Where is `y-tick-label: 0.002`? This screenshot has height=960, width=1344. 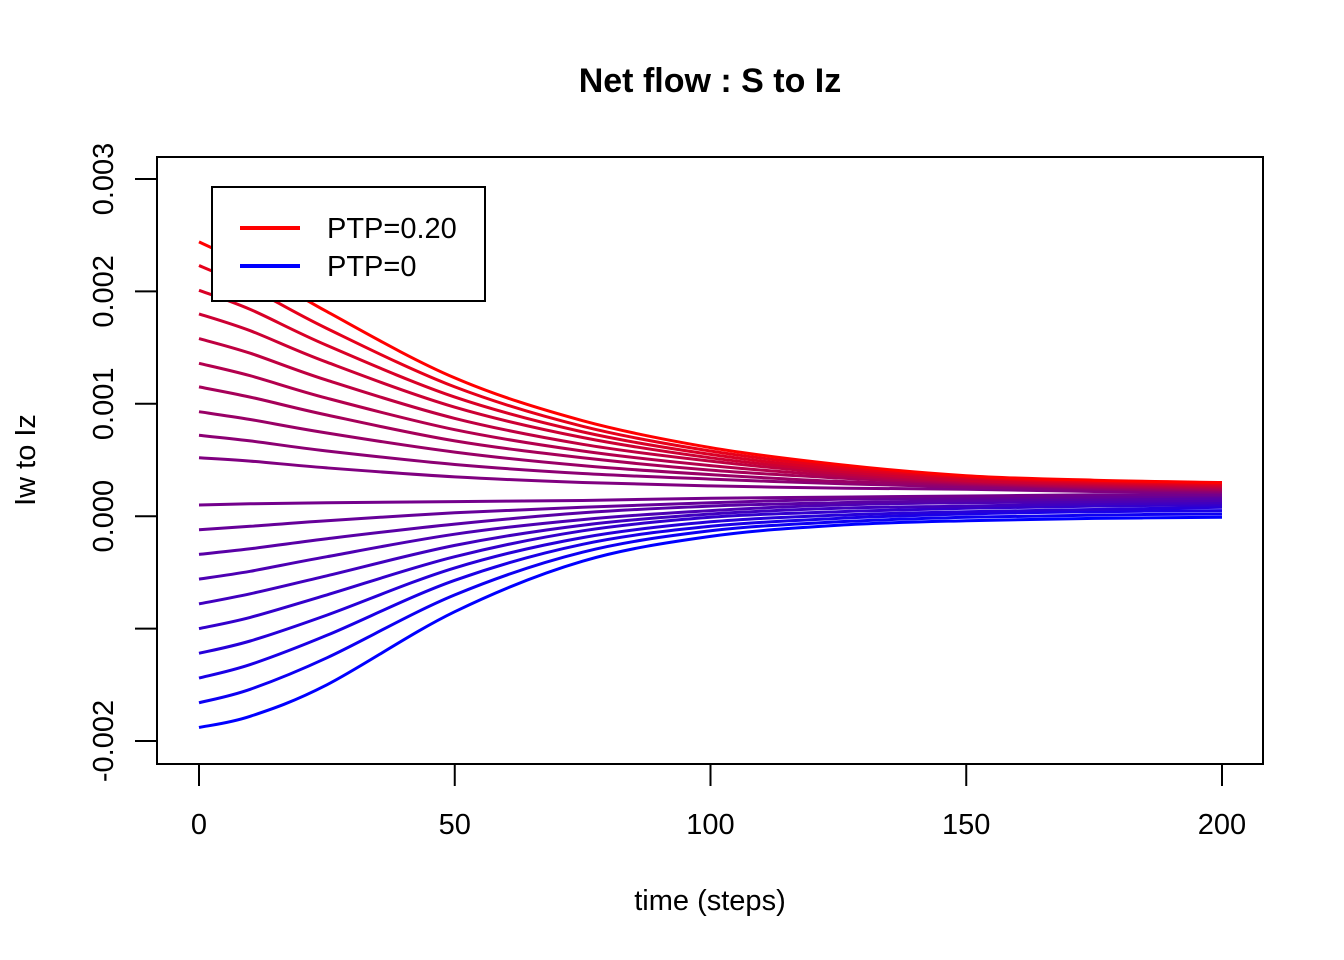 y-tick-label: 0.002 is located at coordinates (104, 291).